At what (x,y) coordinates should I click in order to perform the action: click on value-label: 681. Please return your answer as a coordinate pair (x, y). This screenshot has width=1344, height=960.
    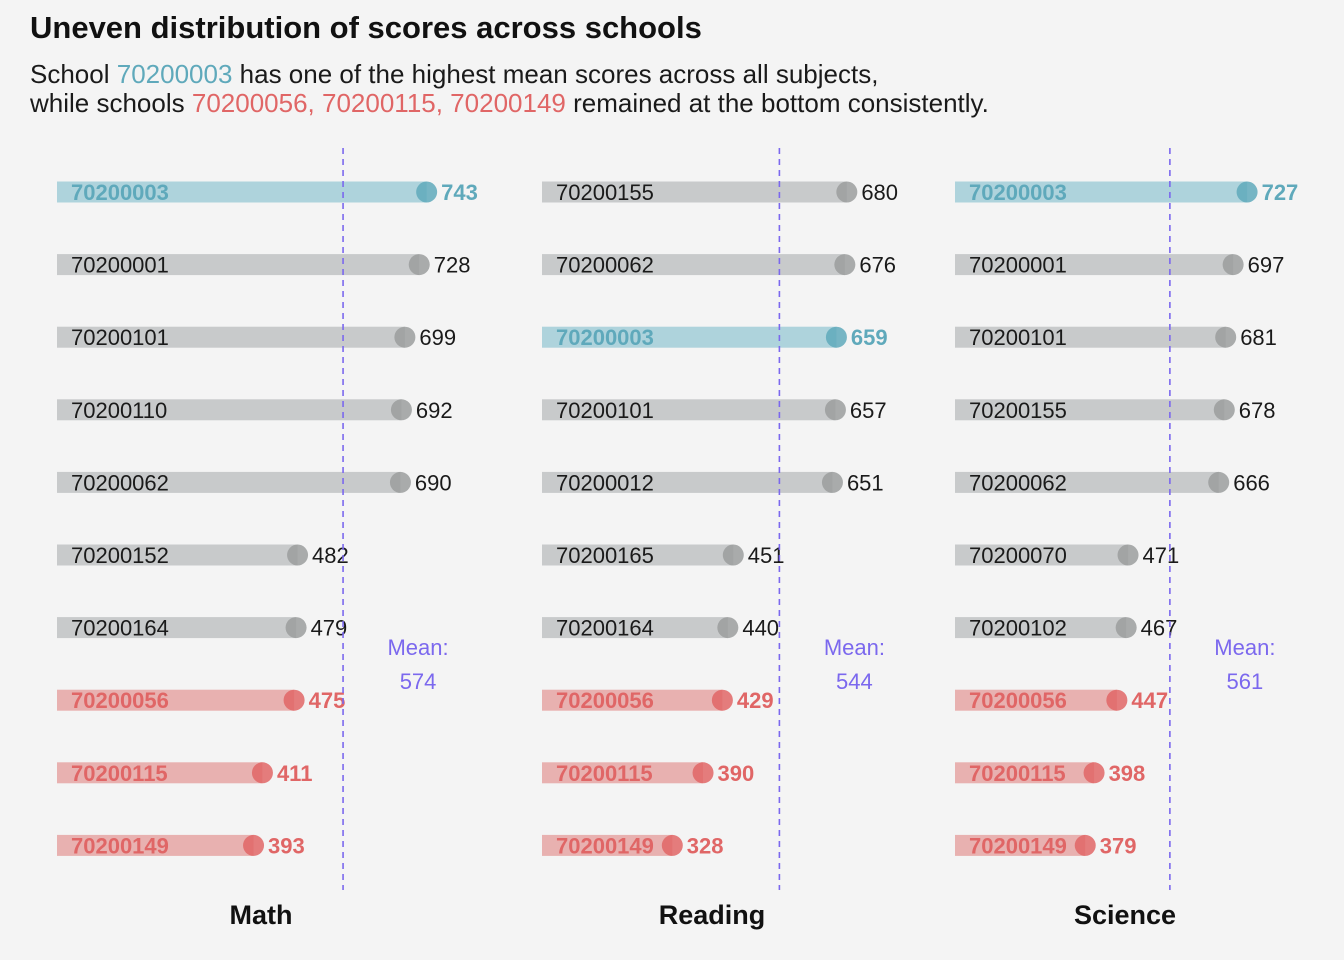
    Looking at the image, I should click on (1258, 337).